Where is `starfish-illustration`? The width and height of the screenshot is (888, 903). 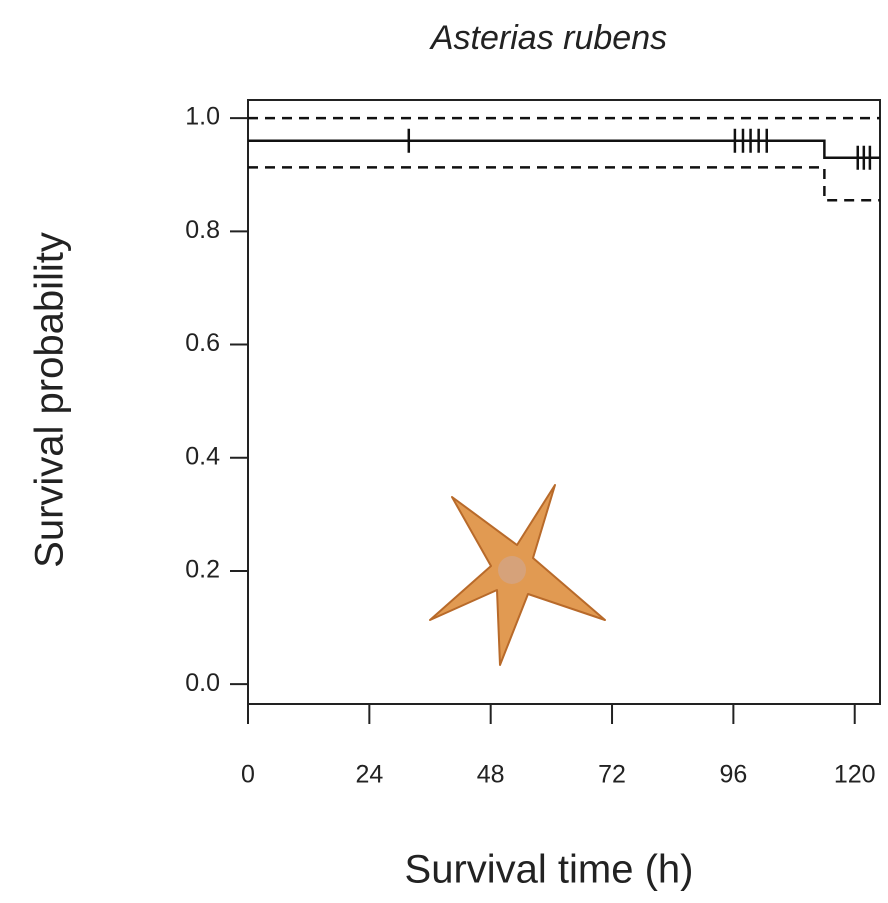
starfish-illustration is located at coordinates (517, 575).